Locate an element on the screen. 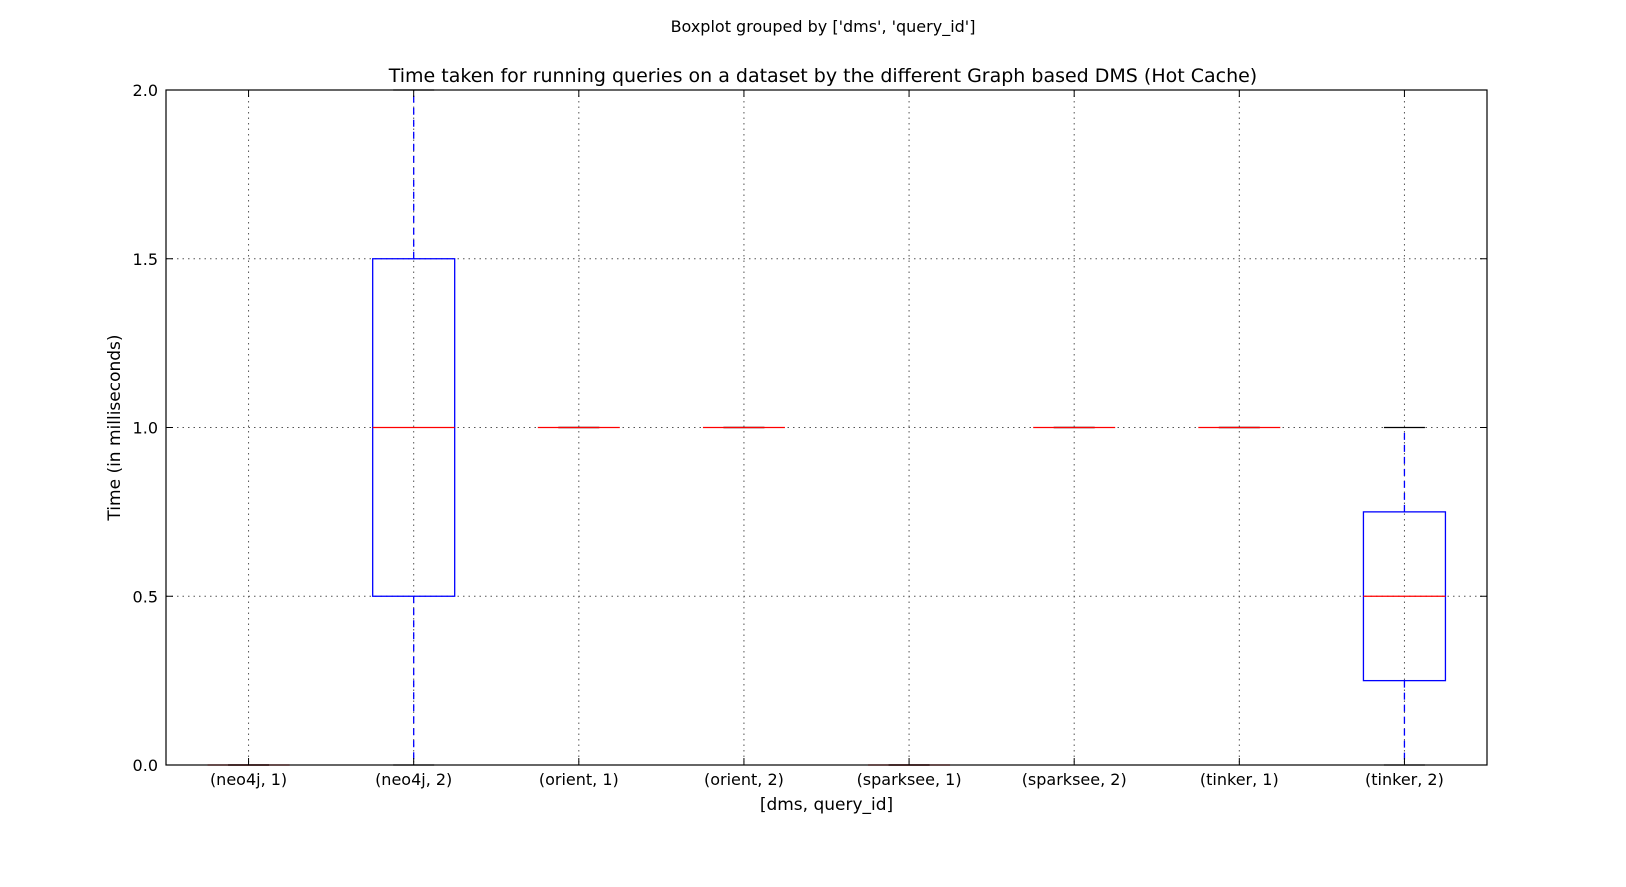 The image size is (1626, 887). x-tick-label: (sparksee, 1) is located at coordinates (909, 779).